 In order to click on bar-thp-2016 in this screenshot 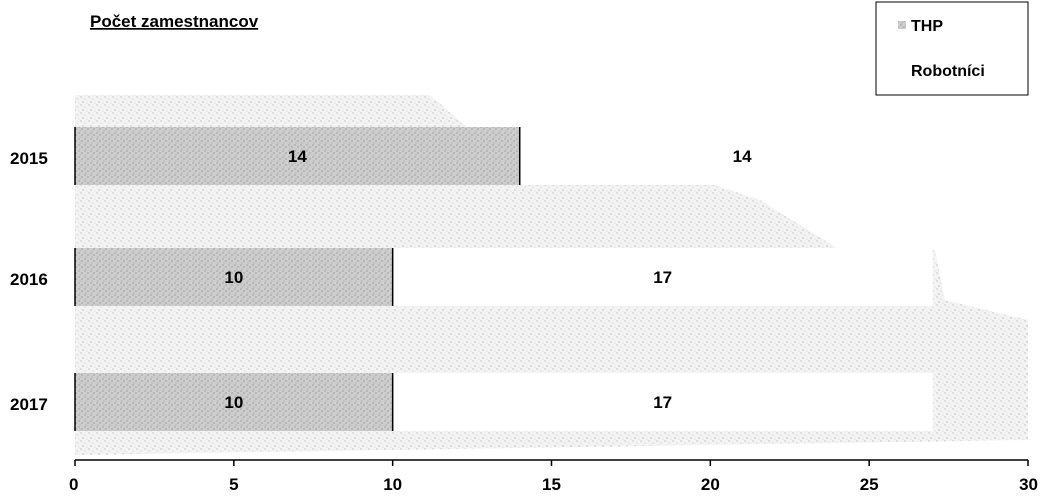, I will do `click(234, 277)`.